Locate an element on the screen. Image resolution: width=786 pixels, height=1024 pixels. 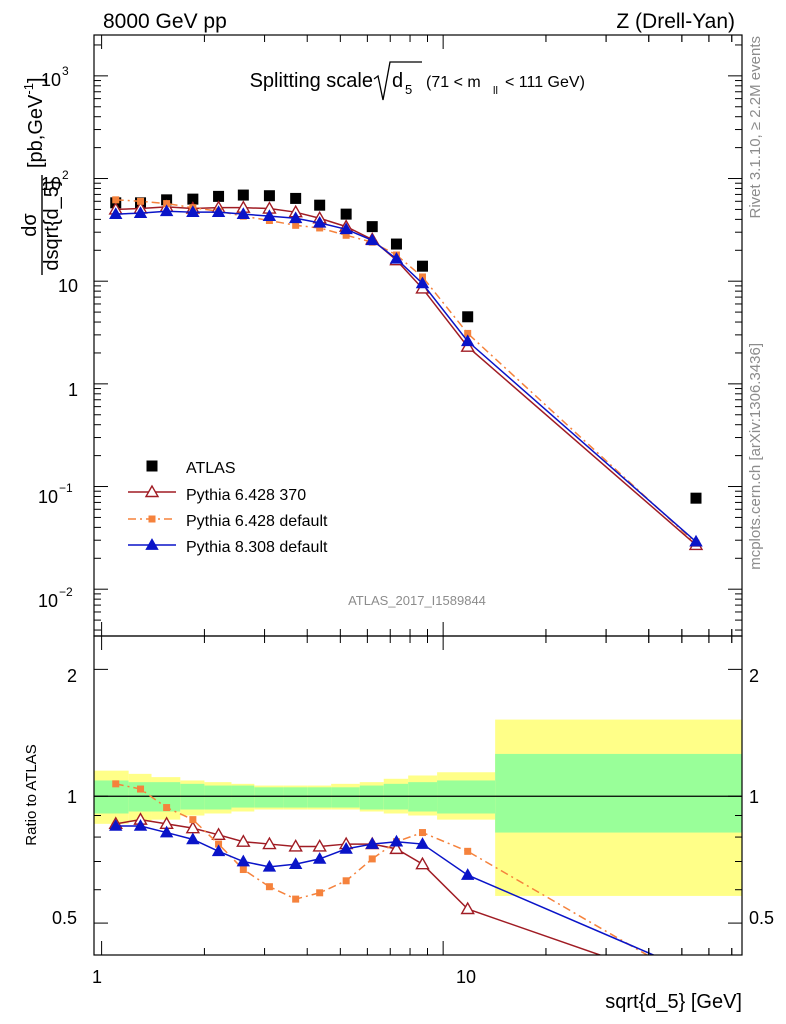
ytick-1: 1 is located at coordinates (73, 390).